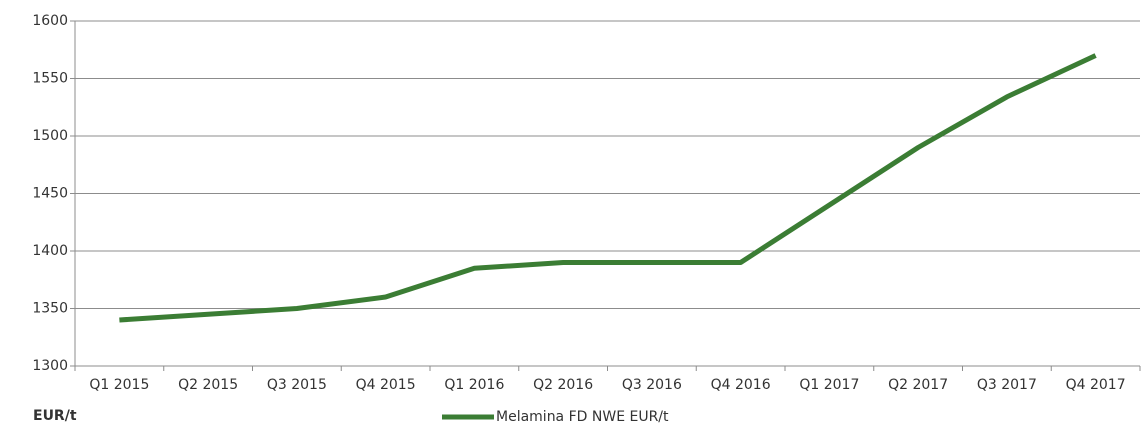 The height and width of the screenshot is (430, 1146). Describe the element at coordinates (50, 136) in the screenshot. I see `y-tick-label: 1500` at that location.